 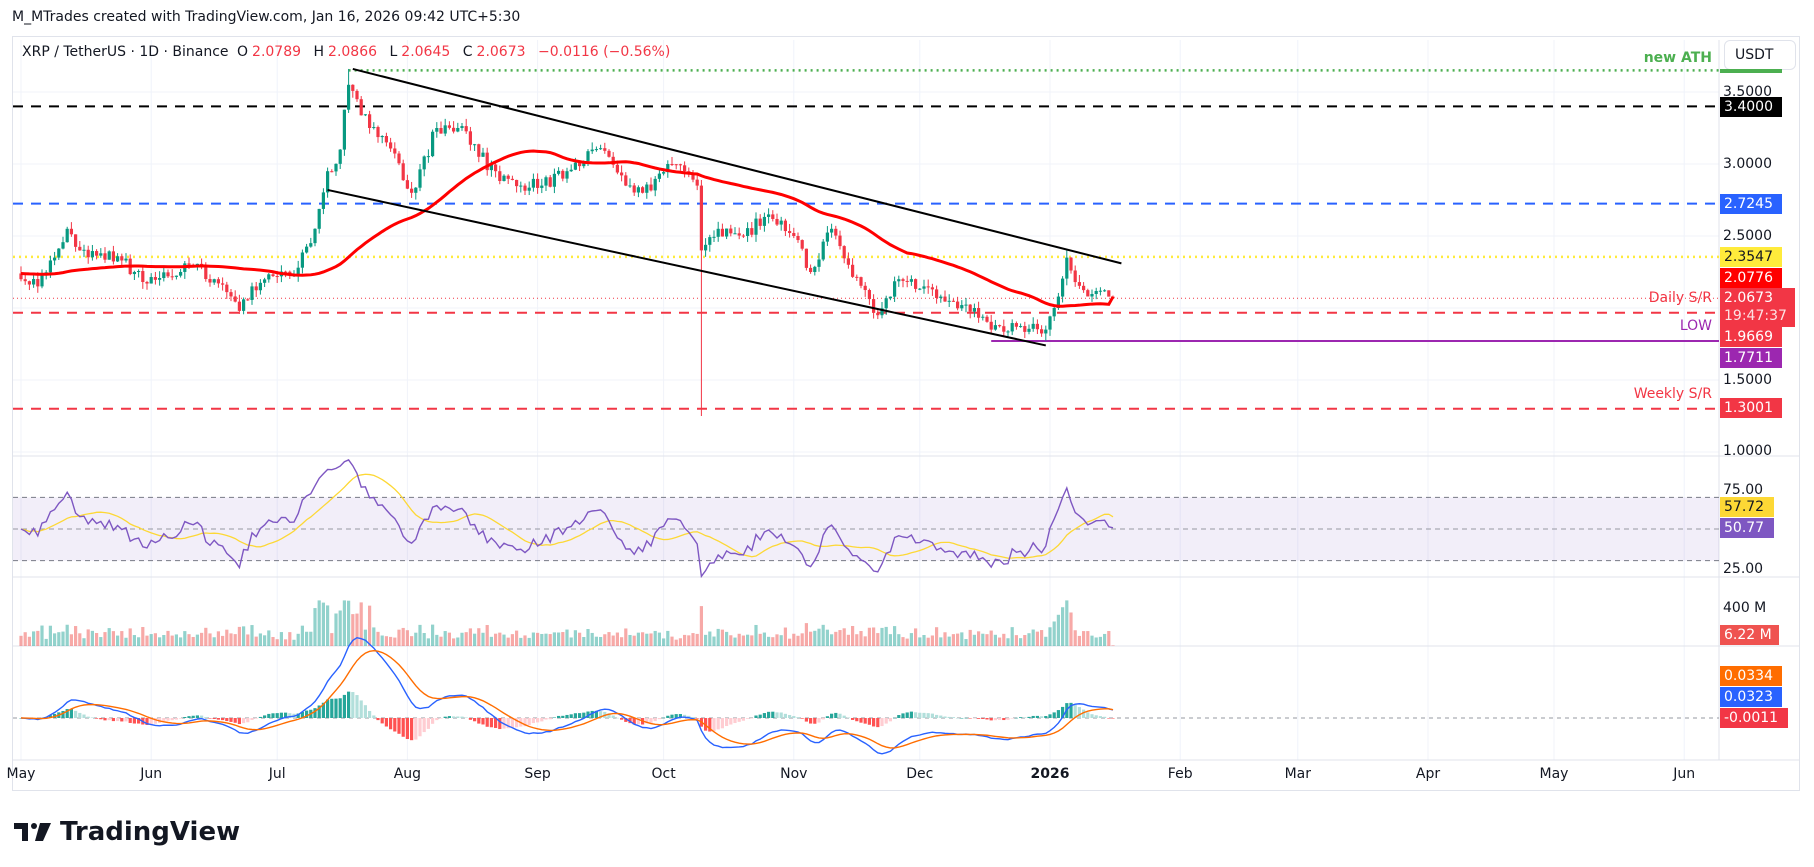 I want to click on macd-signal-label: 0.0334, so click(x=1751, y=676).